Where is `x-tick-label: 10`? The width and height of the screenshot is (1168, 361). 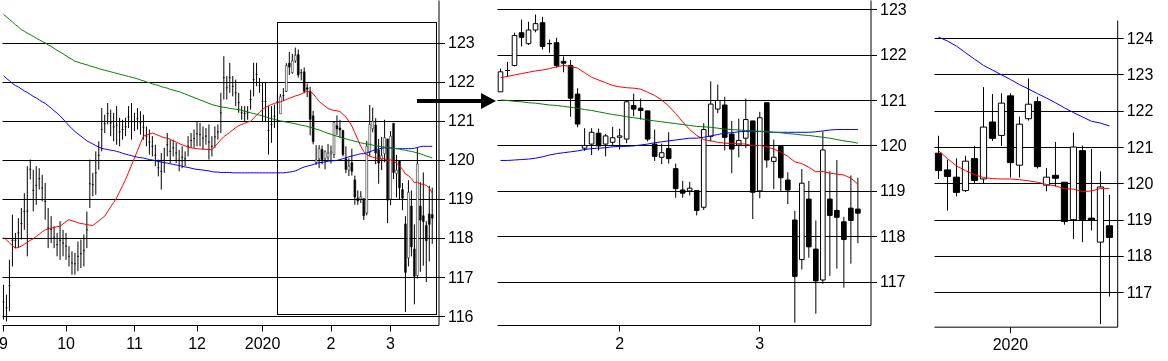
x-tick-label: 10 is located at coordinates (65, 343).